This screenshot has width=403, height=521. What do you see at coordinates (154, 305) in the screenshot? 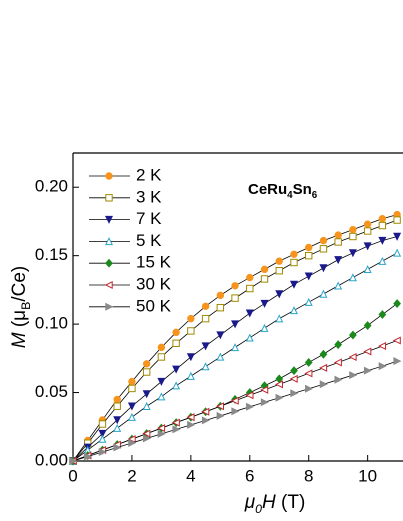
I see `legend-label: 50 K` at bounding box center [154, 305].